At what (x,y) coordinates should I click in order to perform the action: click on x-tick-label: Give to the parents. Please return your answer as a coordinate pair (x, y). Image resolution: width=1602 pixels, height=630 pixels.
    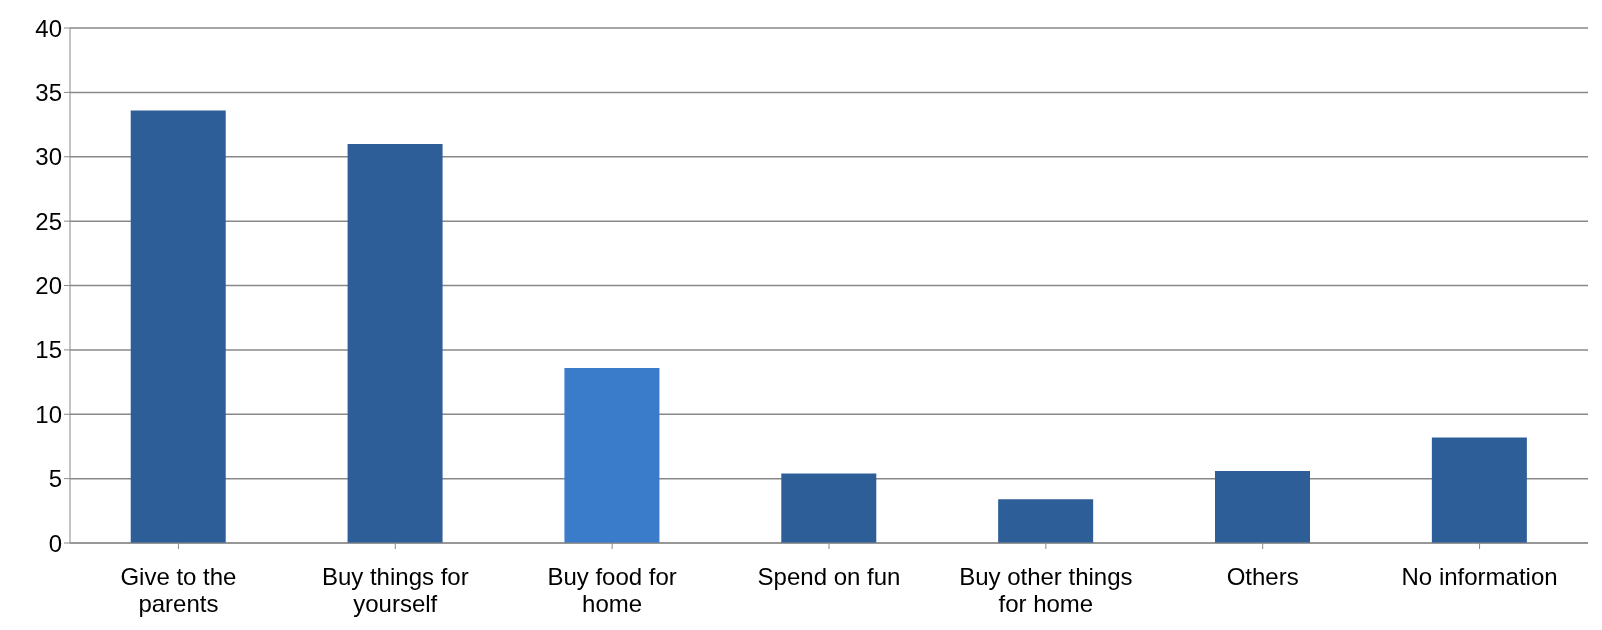
    Looking at the image, I should click on (178, 590).